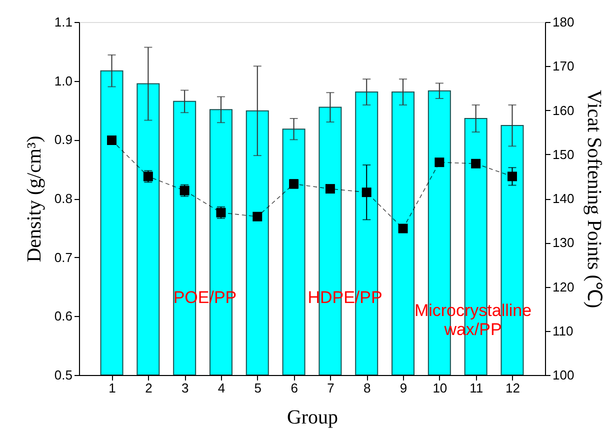 This screenshot has width=603, height=439. What do you see at coordinates (34, 199) in the screenshot?
I see `y-axis-title: Density (g/cm³)` at bounding box center [34, 199].